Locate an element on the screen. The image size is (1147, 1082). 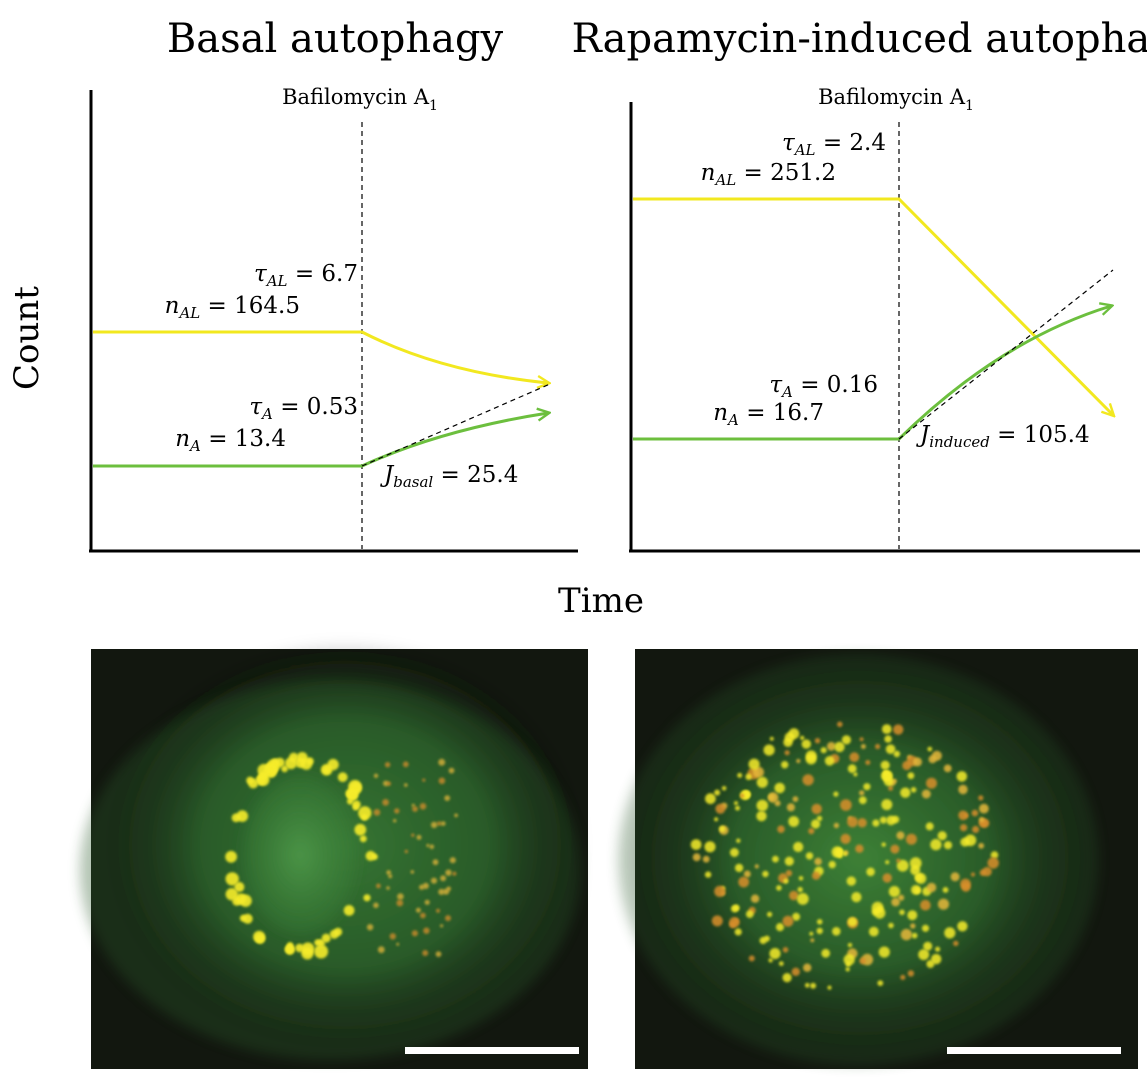
basal-marker-label: Bafilomycin A1 is located at coordinates (360, 99).